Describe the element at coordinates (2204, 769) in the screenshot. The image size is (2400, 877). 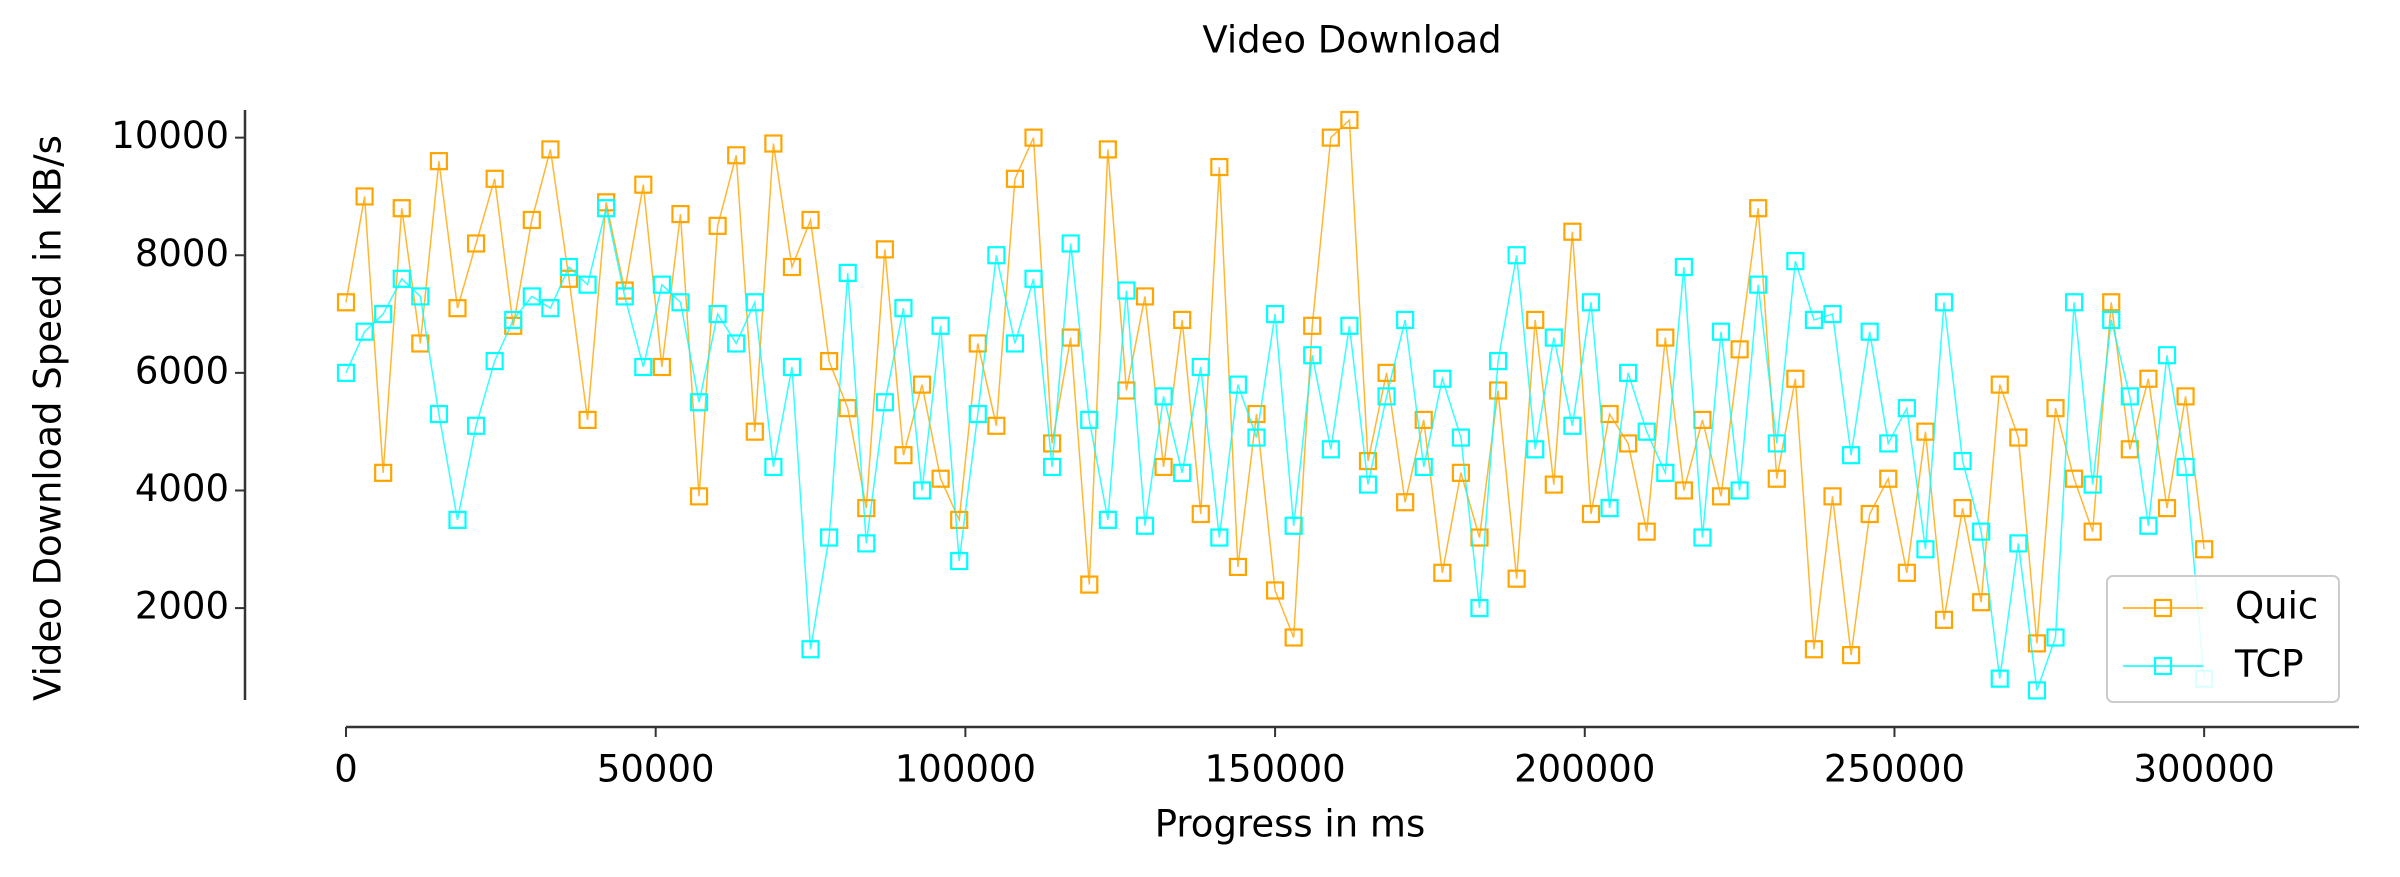
I see `x-tick-label: 300000` at that location.